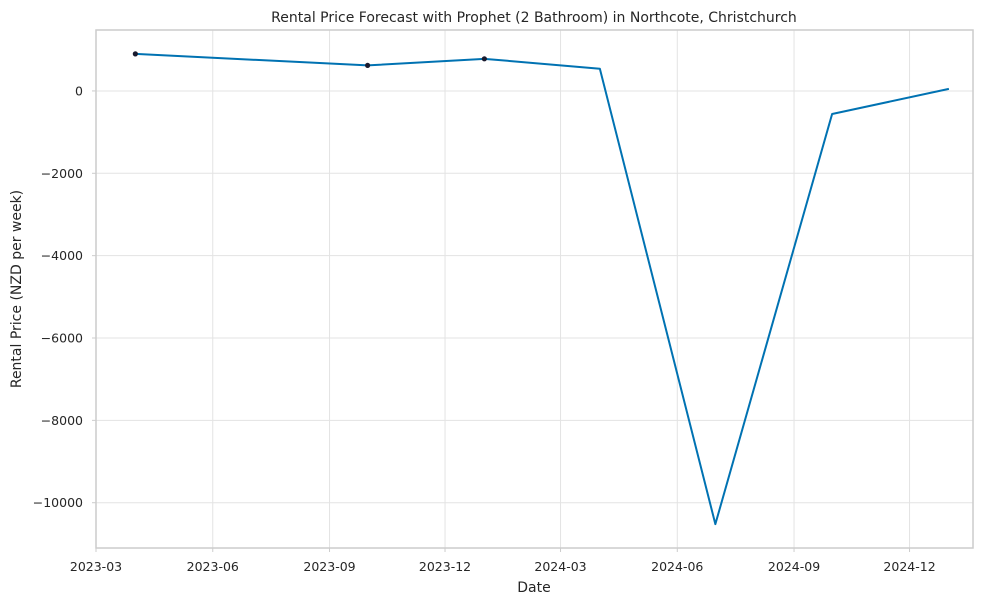 Image resolution: width=984 pixels, height=604 pixels. I want to click on y-tick-label: −6000, so click(62, 338).